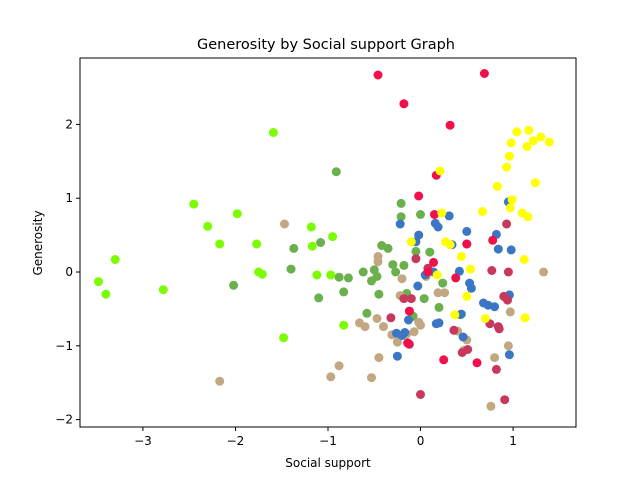 The height and width of the screenshot is (480, 640). Describe the element at coordinates (38, 242) in the screenshot. I see `y-axis-label: Generosity` at that location.